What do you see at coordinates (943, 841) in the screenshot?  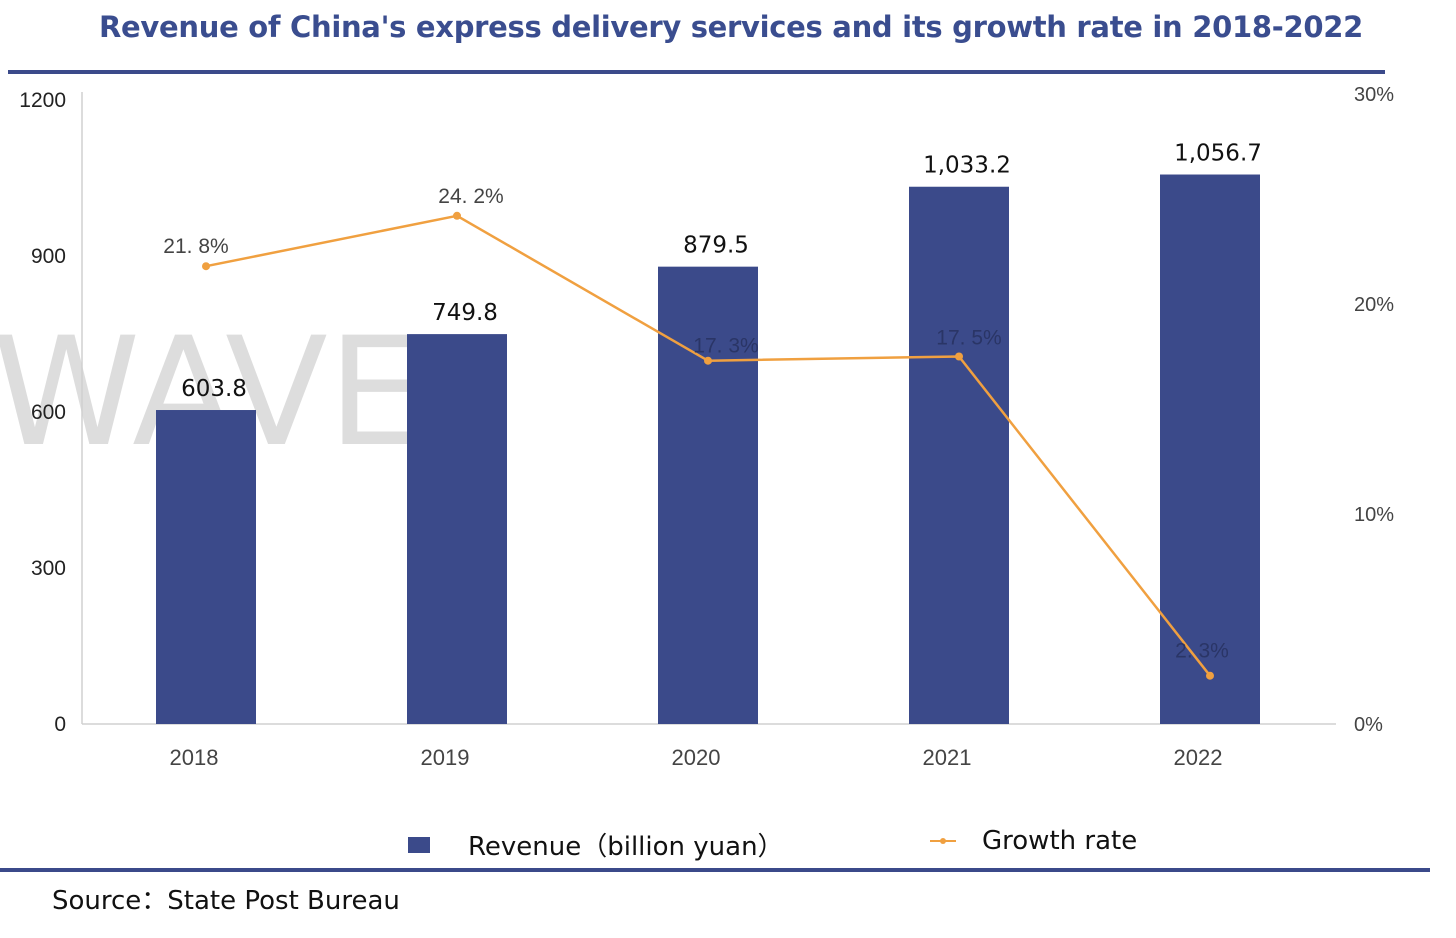 I see `legend-swatch-growth-rate` at bounding box center [943, 841].